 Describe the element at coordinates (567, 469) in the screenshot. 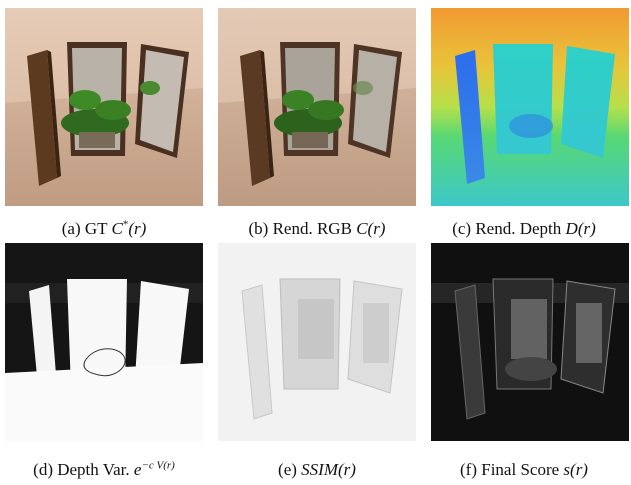

I see `caption-f-math: s` at that location.